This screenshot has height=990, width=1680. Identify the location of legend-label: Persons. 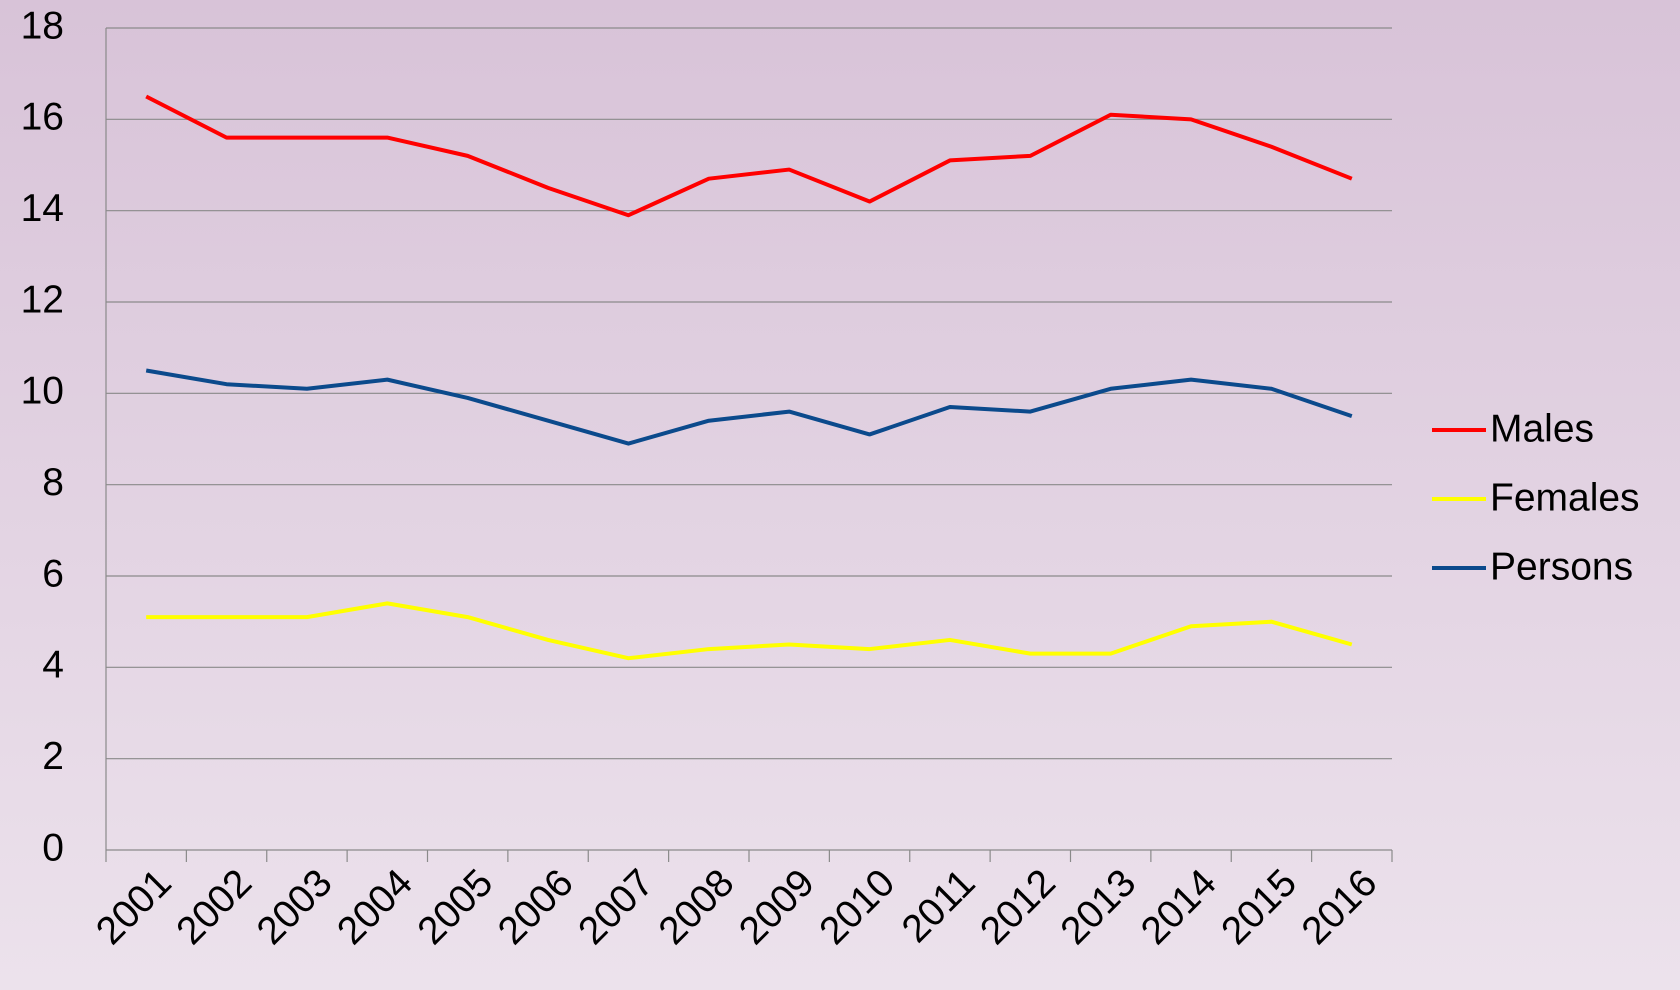
(1561, 566).